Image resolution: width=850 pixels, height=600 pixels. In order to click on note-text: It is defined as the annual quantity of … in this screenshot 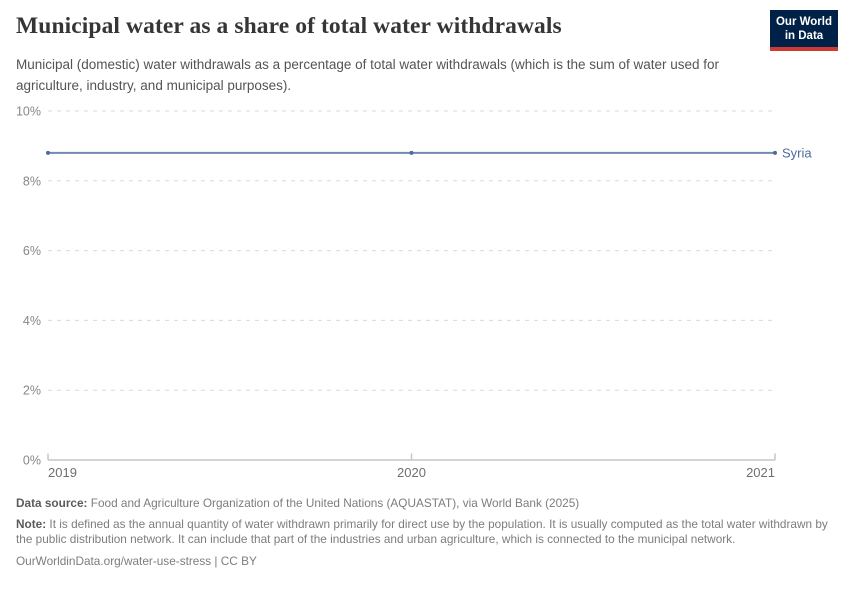, I will do `click(422, 531)`.